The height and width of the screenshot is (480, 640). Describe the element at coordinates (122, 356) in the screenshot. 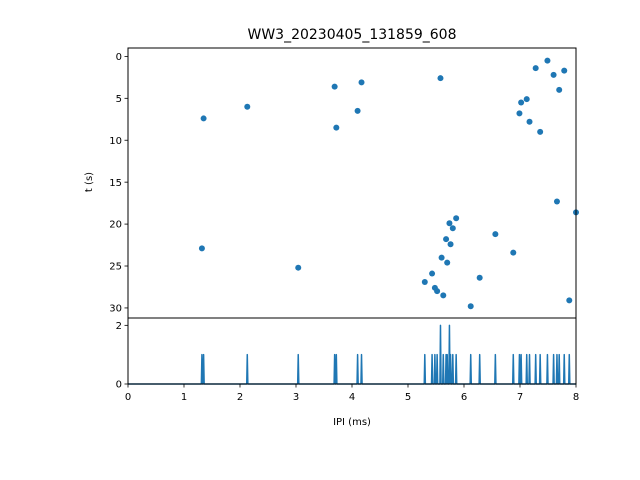

I see `histogram-y-ticks: 02` at that location.